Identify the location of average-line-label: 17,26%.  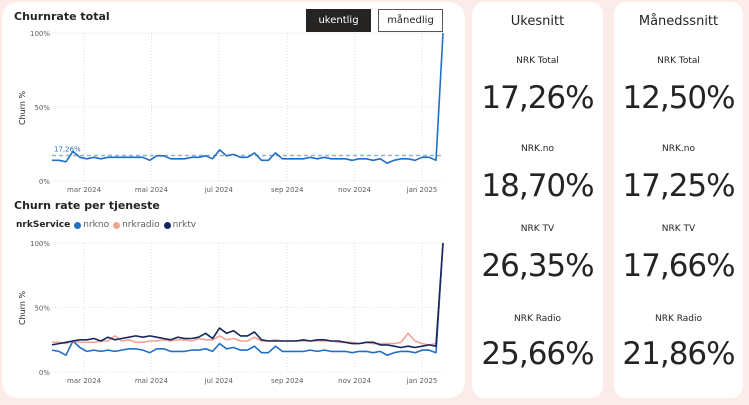
(67, 149).